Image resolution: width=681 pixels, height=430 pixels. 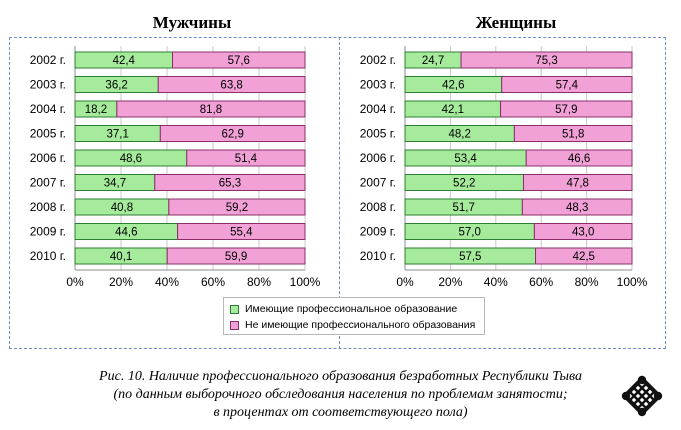 I want to click on data-label: 57,5, so click(x=470, y=257).